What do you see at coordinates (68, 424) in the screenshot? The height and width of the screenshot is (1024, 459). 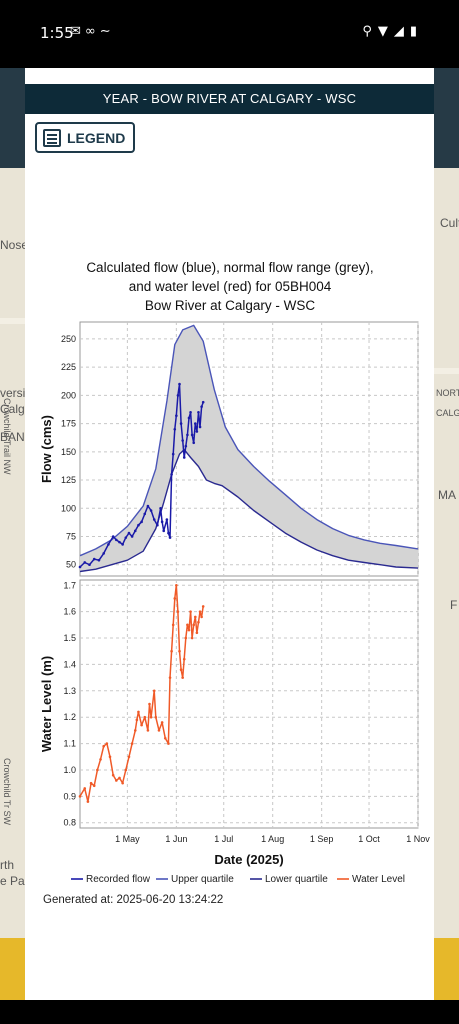 I see `y-tick-label: 175` at bounding box center [68, 424].